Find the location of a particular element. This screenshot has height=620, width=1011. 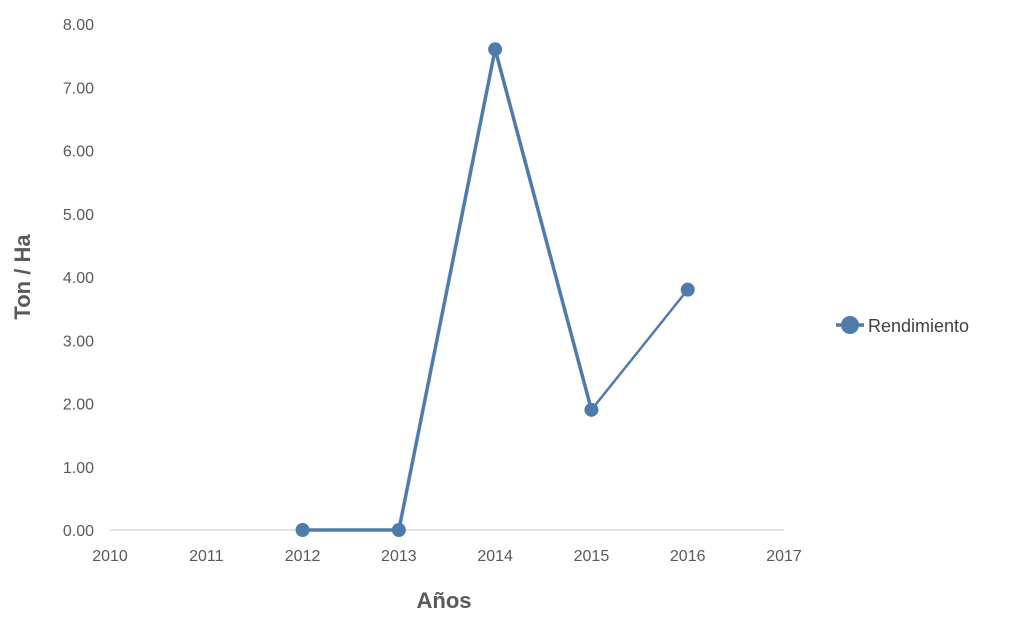

legend: Rendimiento is located at coordinates (902, 326).